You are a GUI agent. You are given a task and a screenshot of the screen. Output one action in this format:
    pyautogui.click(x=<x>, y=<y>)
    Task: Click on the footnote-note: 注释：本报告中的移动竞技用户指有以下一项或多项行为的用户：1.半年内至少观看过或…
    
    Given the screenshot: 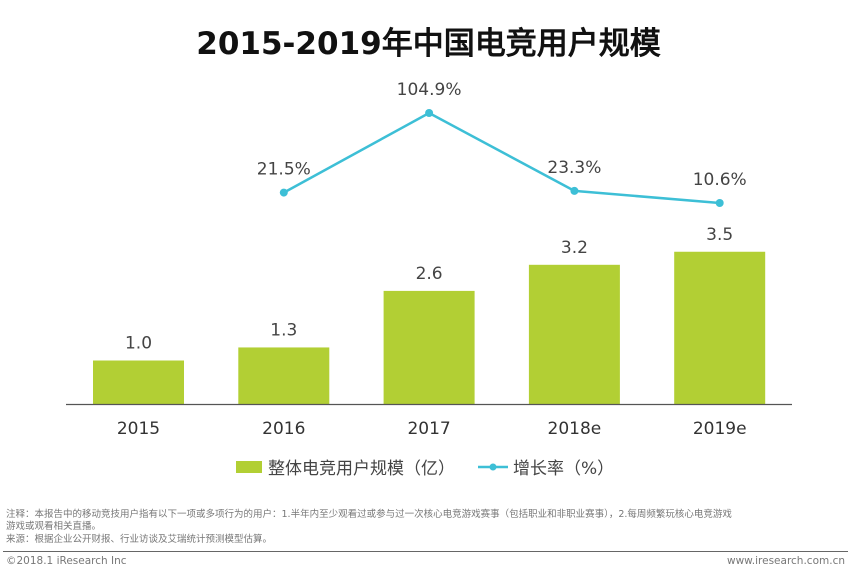 What is the action you would take?
    pyautogui.click(x=369, y=514)
    